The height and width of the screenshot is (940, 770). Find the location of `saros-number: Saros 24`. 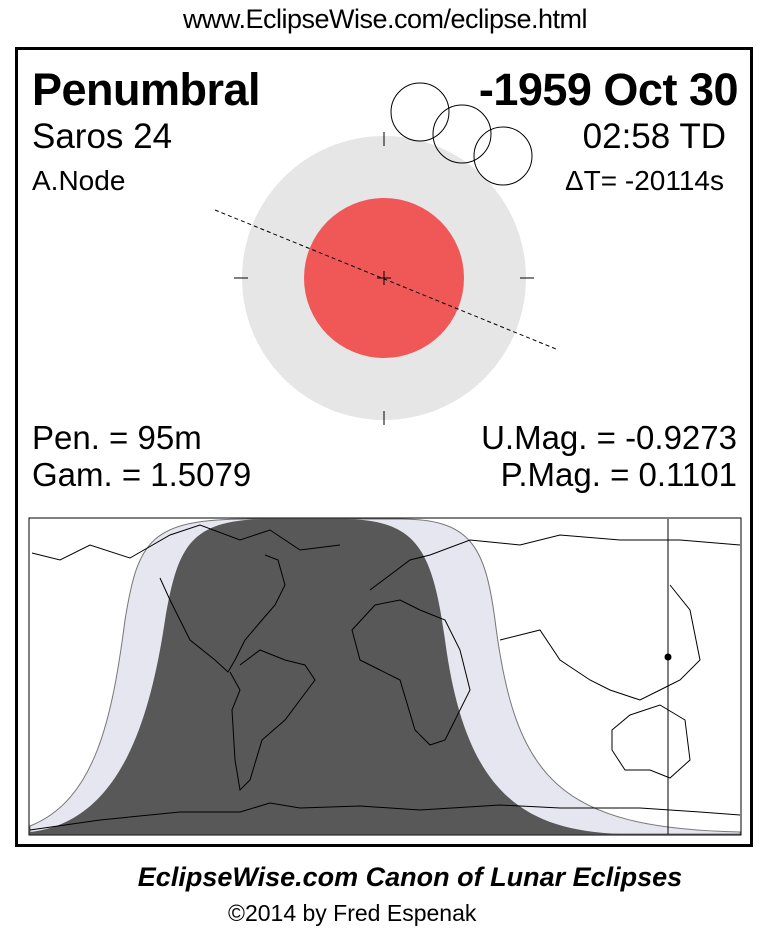

saros-number: Saros 24 is located at coordinates (102, 136).